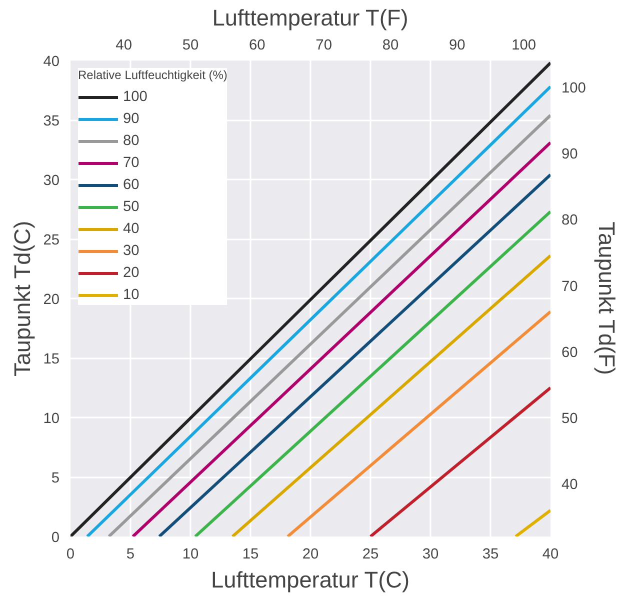 The image size is (636, 601). Describe the element at coordinates (22, 298) in the screenshot. I see `y-axis-title: Taupunkt Td(C)` at that location.